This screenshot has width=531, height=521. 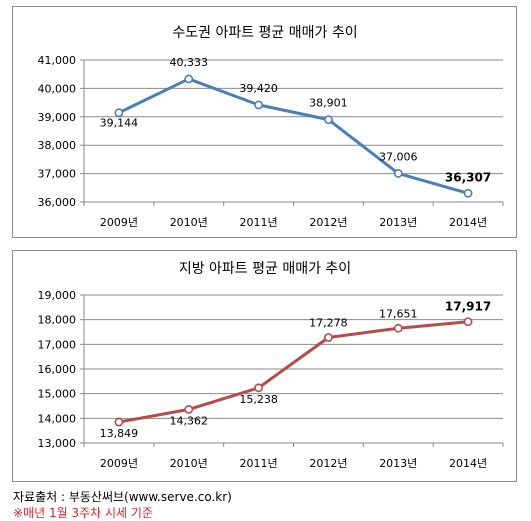 What do you see at coordinates (328, 322) in the screenshot?
I see `data-label: 17,278` at bounding box center [328, 322].